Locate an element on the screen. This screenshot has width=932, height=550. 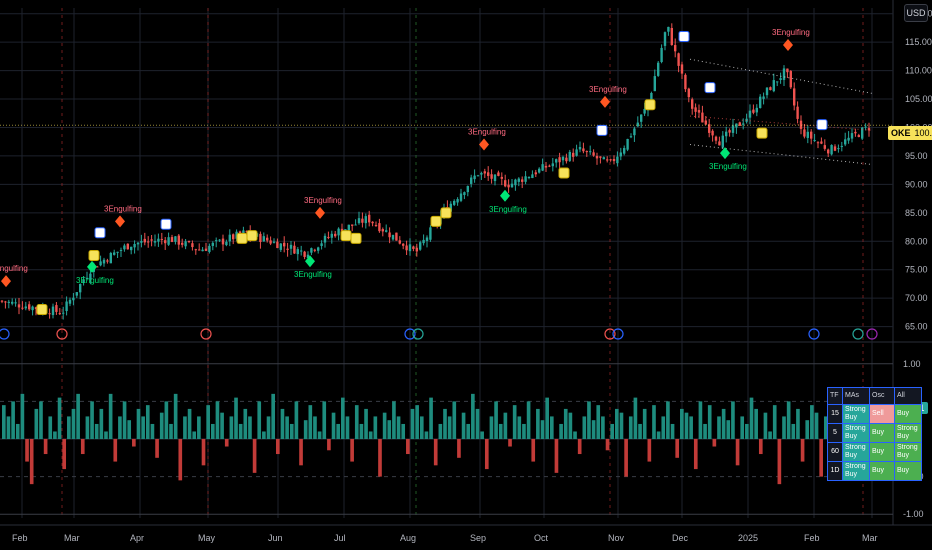
header-mas: MAs is located at coordinates (856, 396).